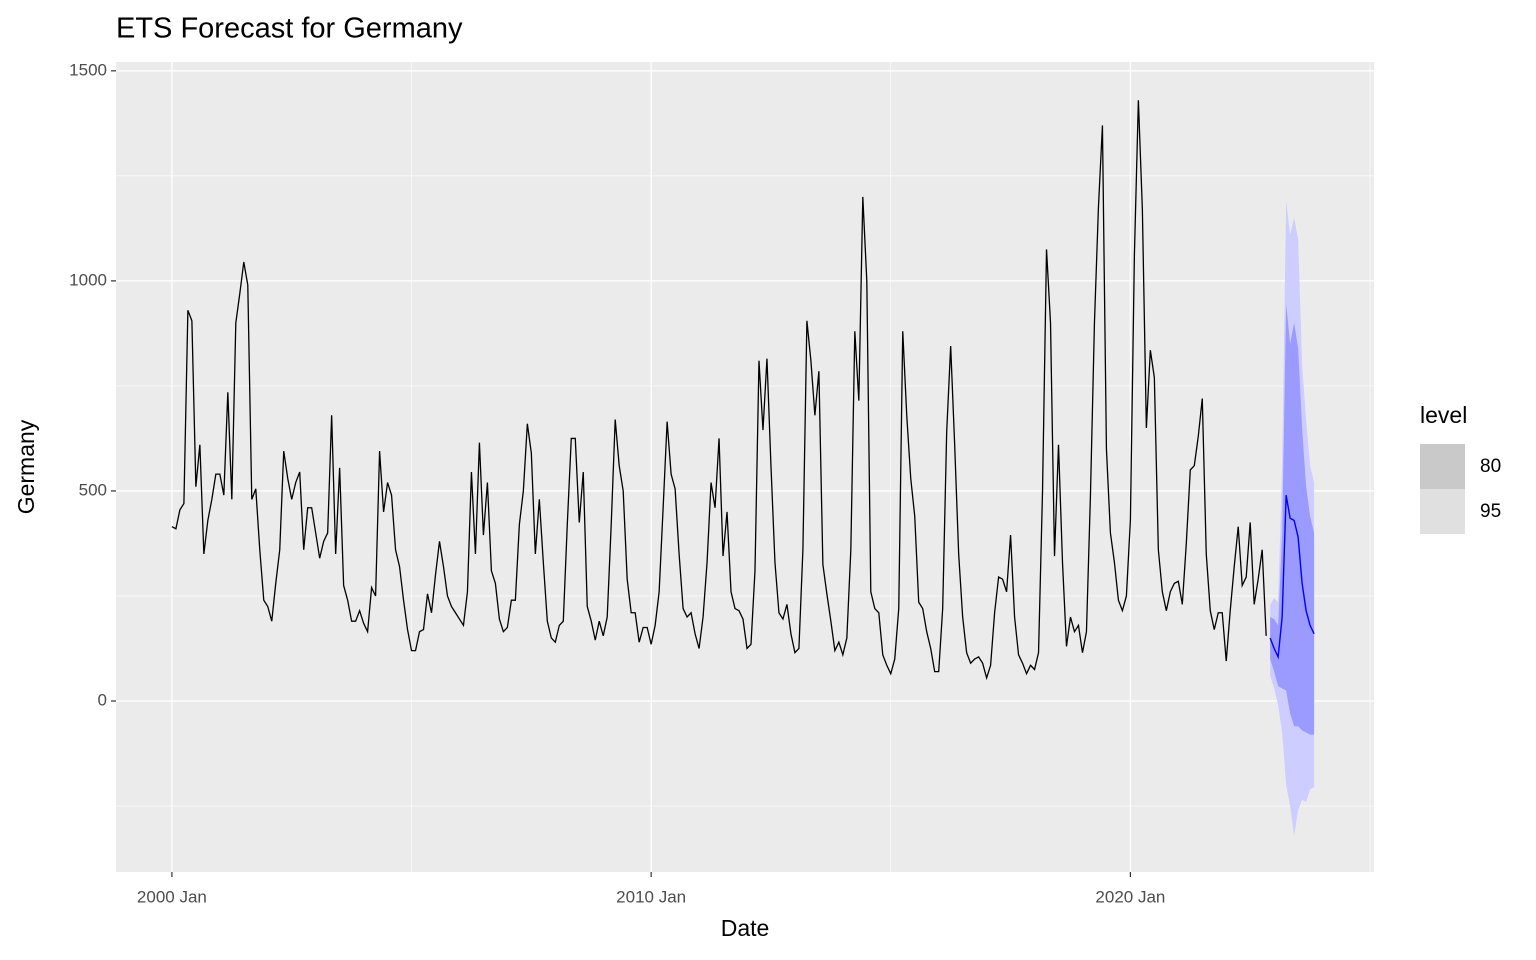 This screenshot has height=960, width=1536. What do you see at coordinates (172, 896) in the screenshot?
I see `x-tick-label: 2000 Jan` at bounding box center [172, 896].